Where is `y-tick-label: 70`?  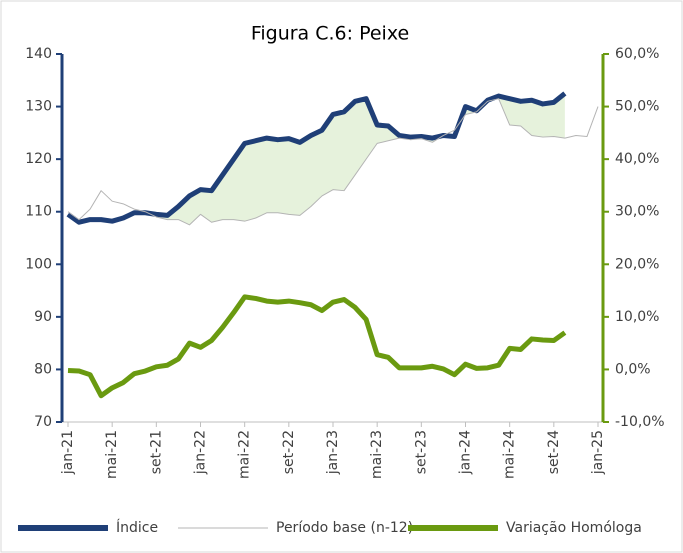 y-tick-label: 70 is located at coordinates (43, 422).